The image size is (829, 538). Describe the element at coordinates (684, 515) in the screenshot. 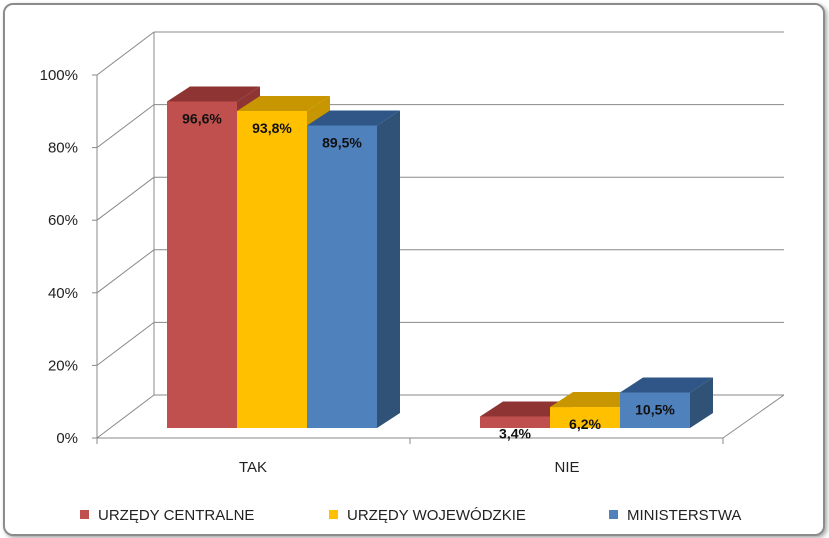

I see `legend-label: MINISTERSTWA` at that location.